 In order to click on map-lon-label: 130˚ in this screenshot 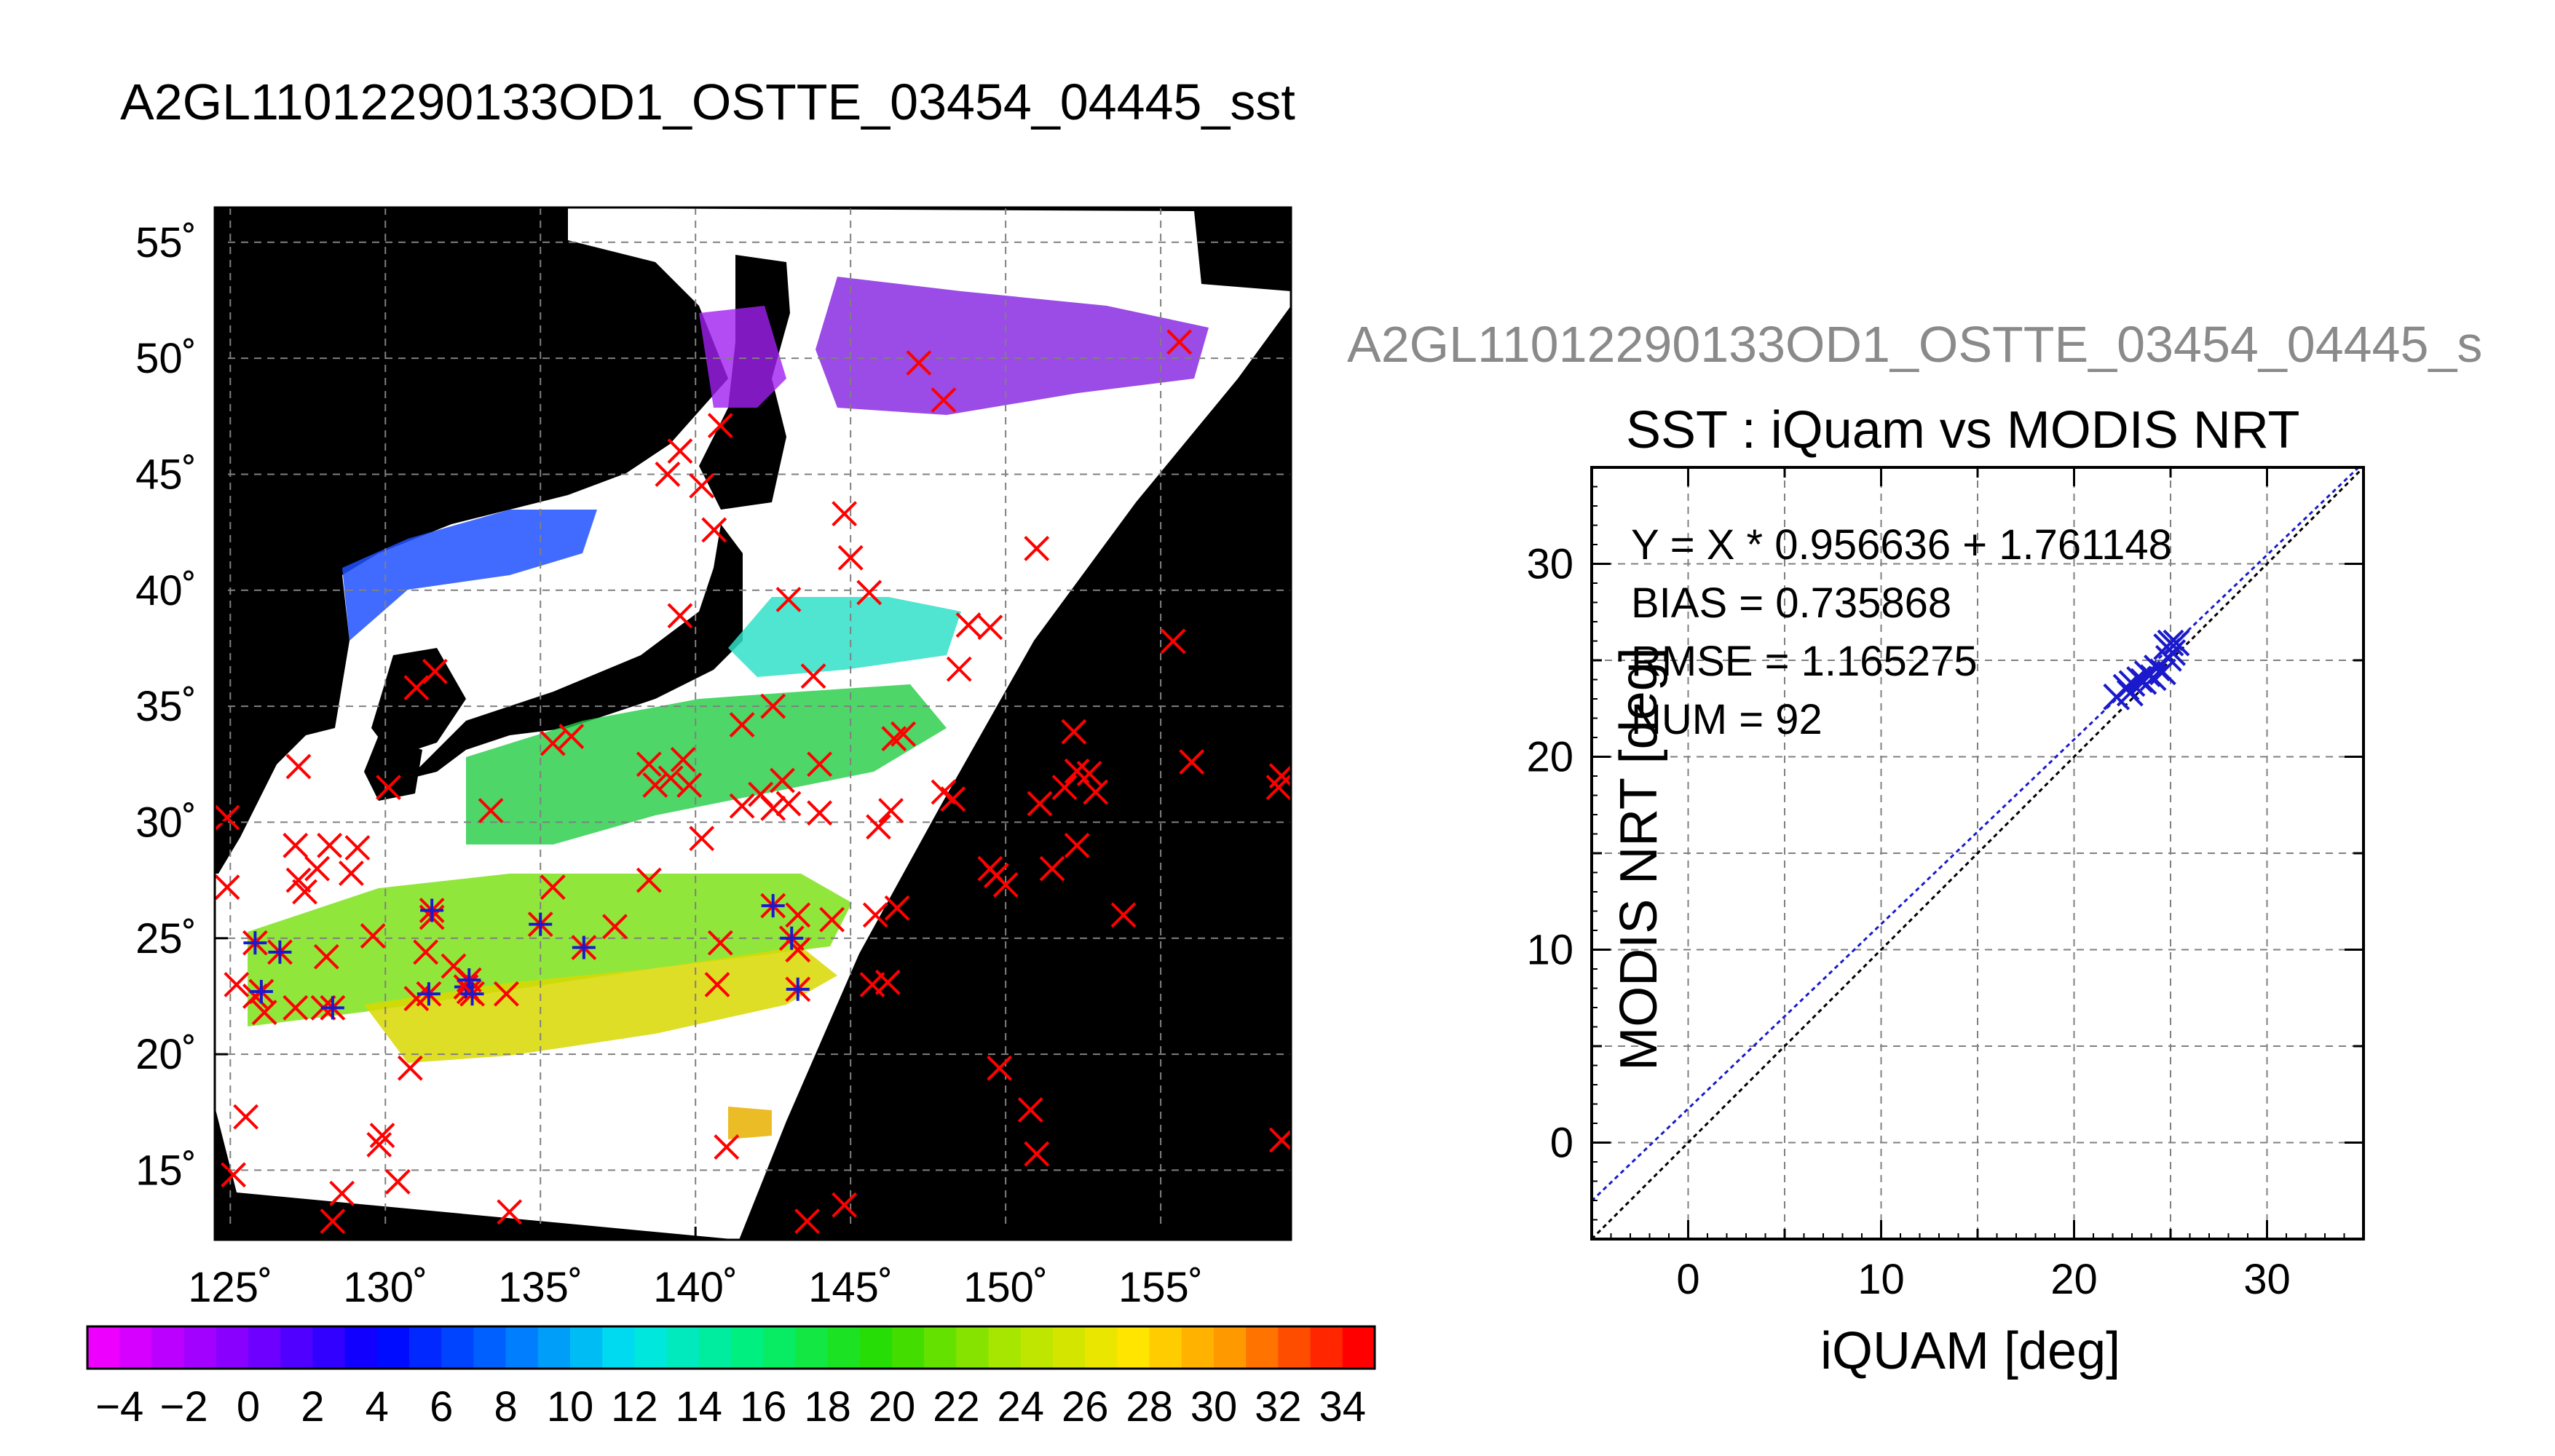, I will do `click(385, 1287)`.